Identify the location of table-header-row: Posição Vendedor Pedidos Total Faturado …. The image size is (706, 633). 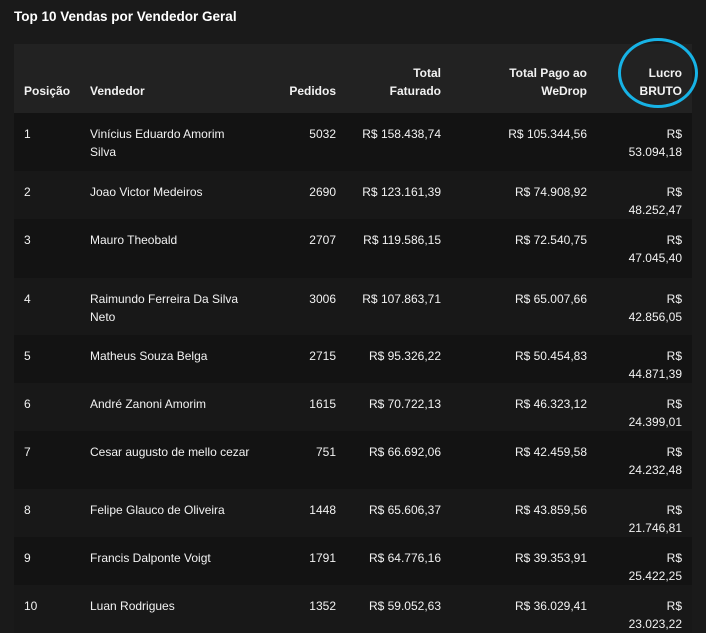
(353, 78).